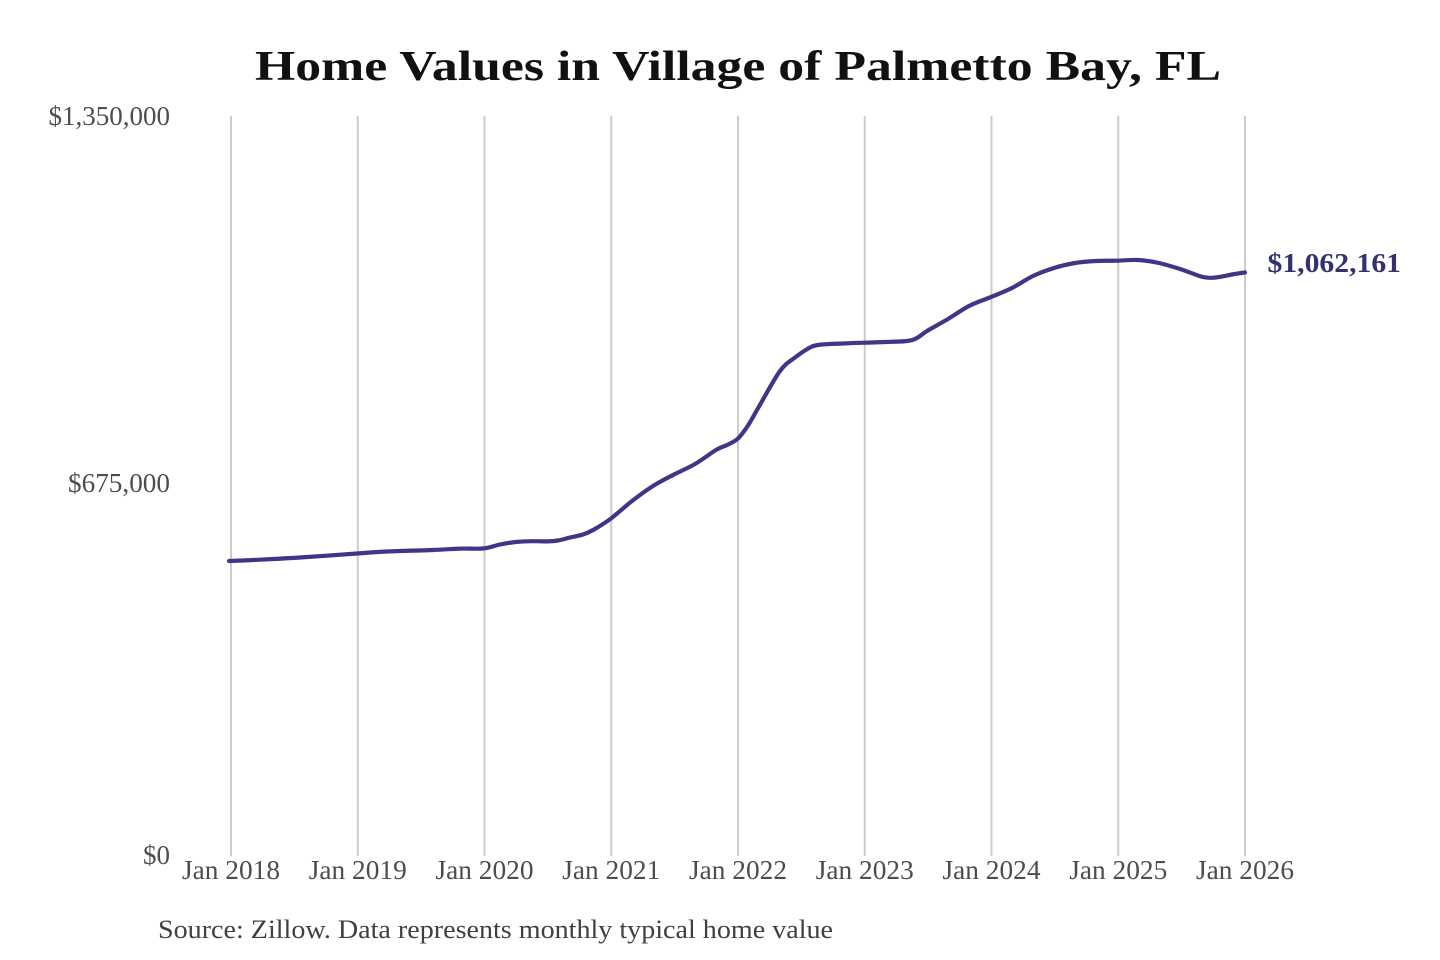  I want to click on svg-text: $675,000, so click(119, 483).